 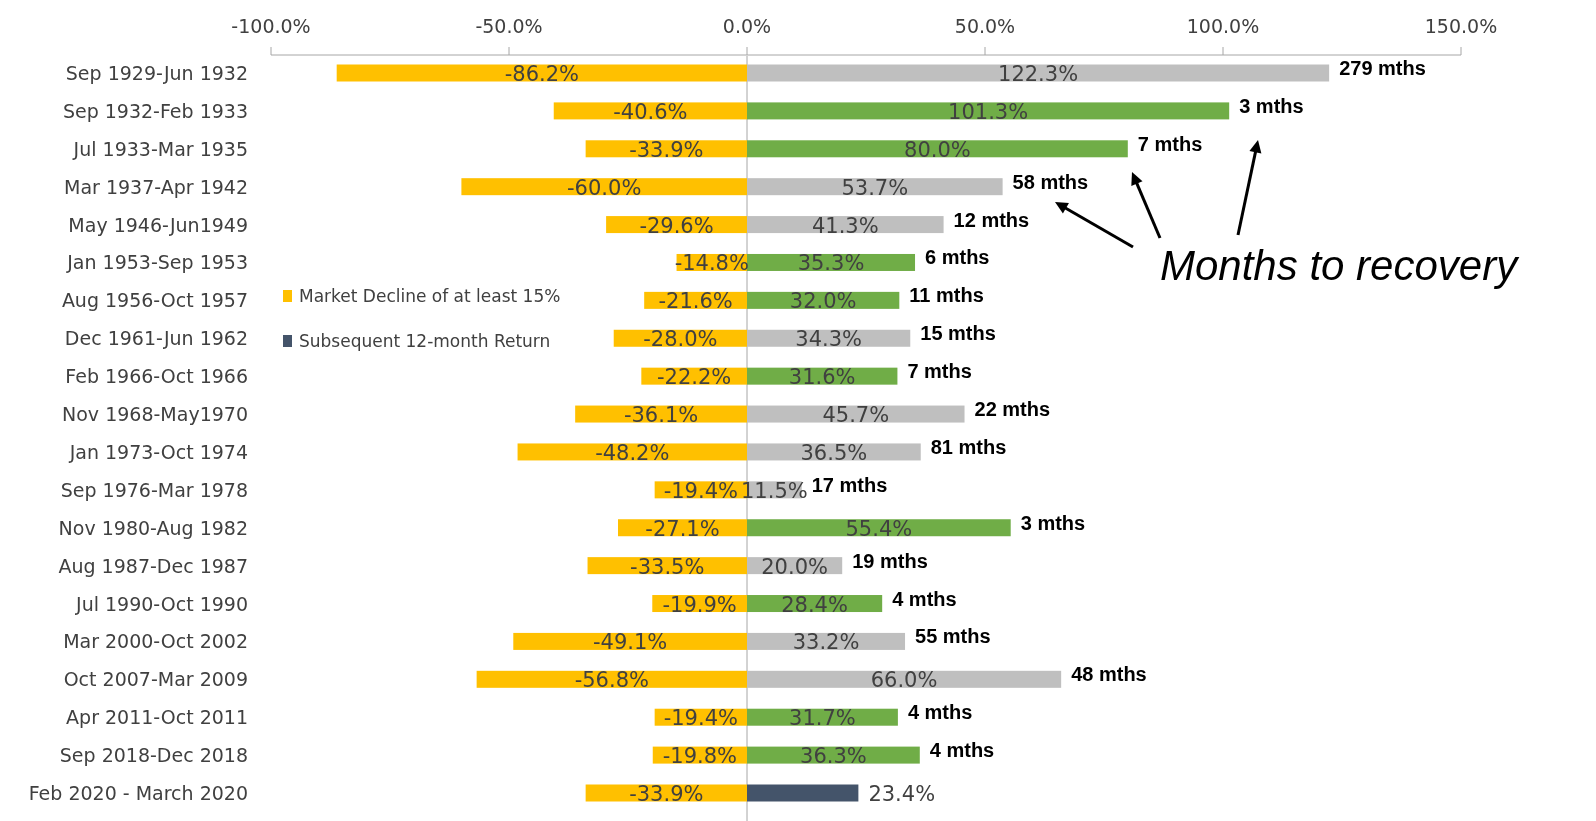 I want to click on data-label: 33.2%, so click(x=826, y=642).